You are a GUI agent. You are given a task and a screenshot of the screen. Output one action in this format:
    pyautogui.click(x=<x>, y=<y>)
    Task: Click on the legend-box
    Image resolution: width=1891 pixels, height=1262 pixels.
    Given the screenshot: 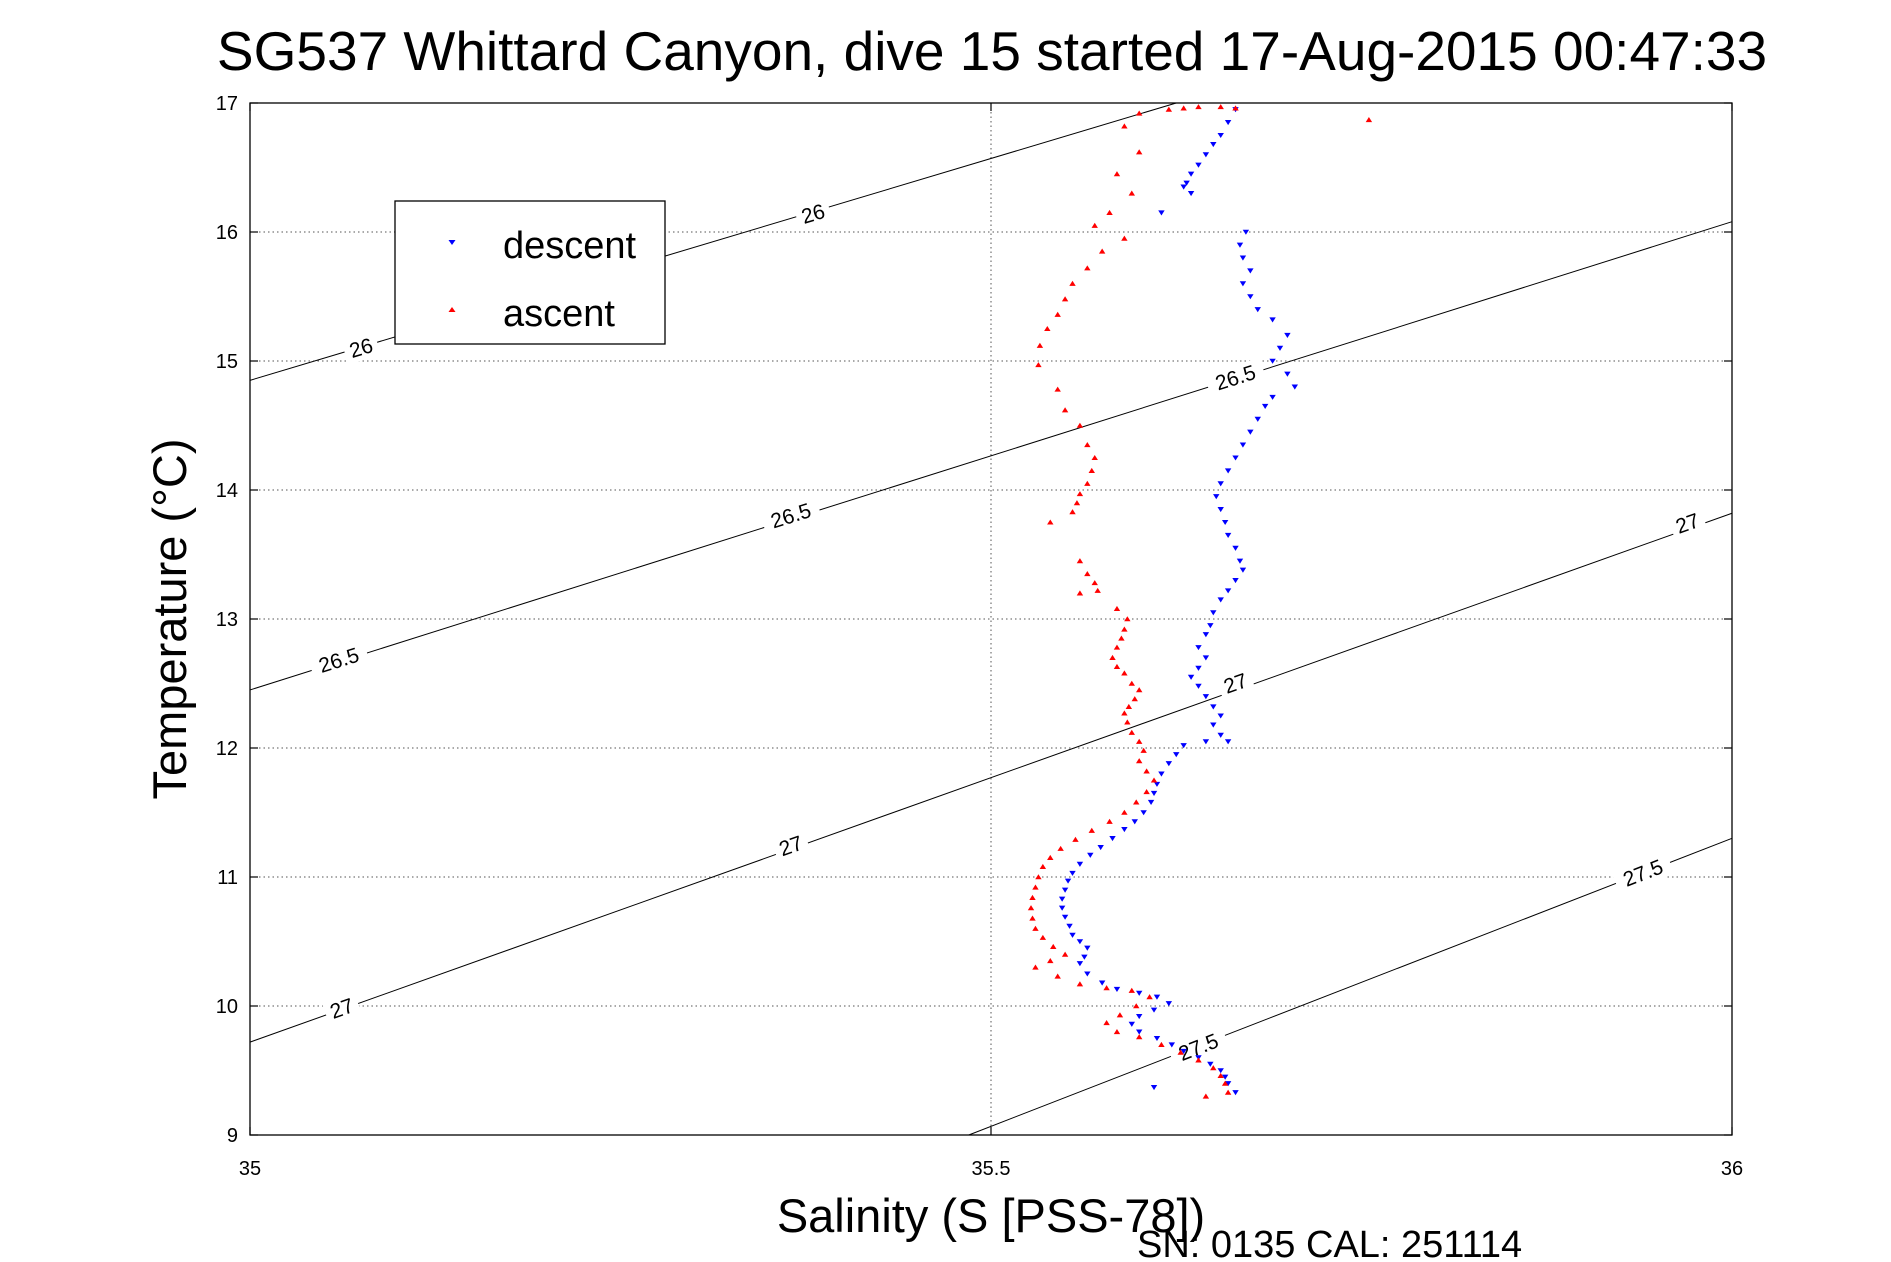 What is the action you would take?
    pyautogui.click(x=530, y=272)
    